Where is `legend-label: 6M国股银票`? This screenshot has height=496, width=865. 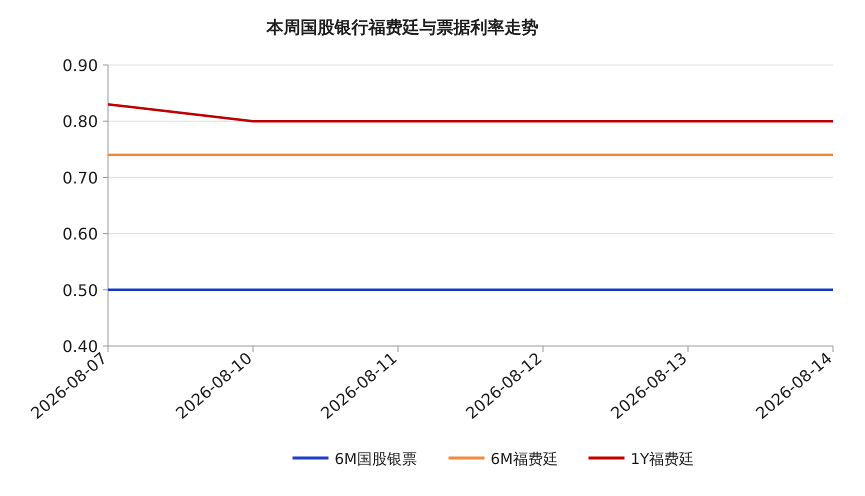
legend-label: 6M国股银票 is located at coordinates (375, 459).